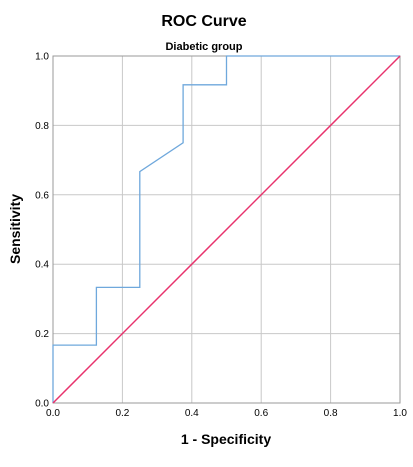 This screenshot has width=413, height=467. What do you see at coordinates (192, 413) in the screenshot?
I see `x-tick-label: 0.4` at bounding box center [192, 413].